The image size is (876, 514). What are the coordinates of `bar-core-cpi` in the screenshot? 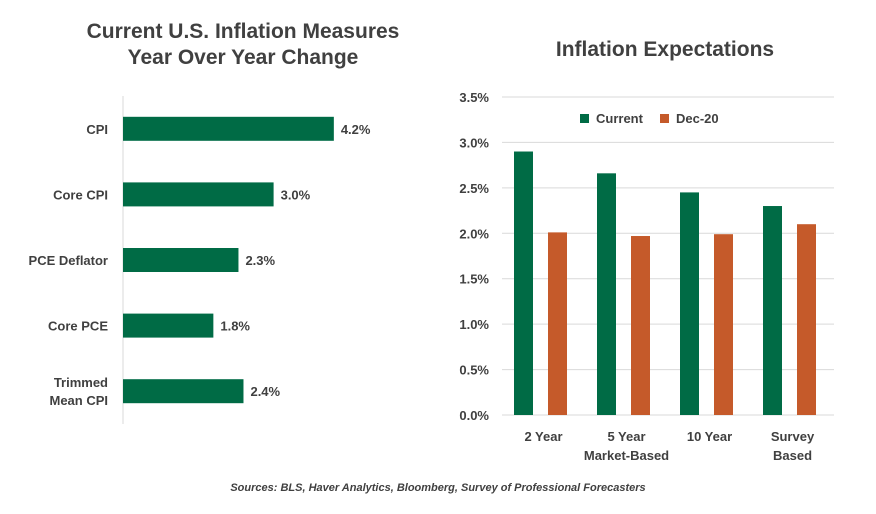 It's located at (198, 194).